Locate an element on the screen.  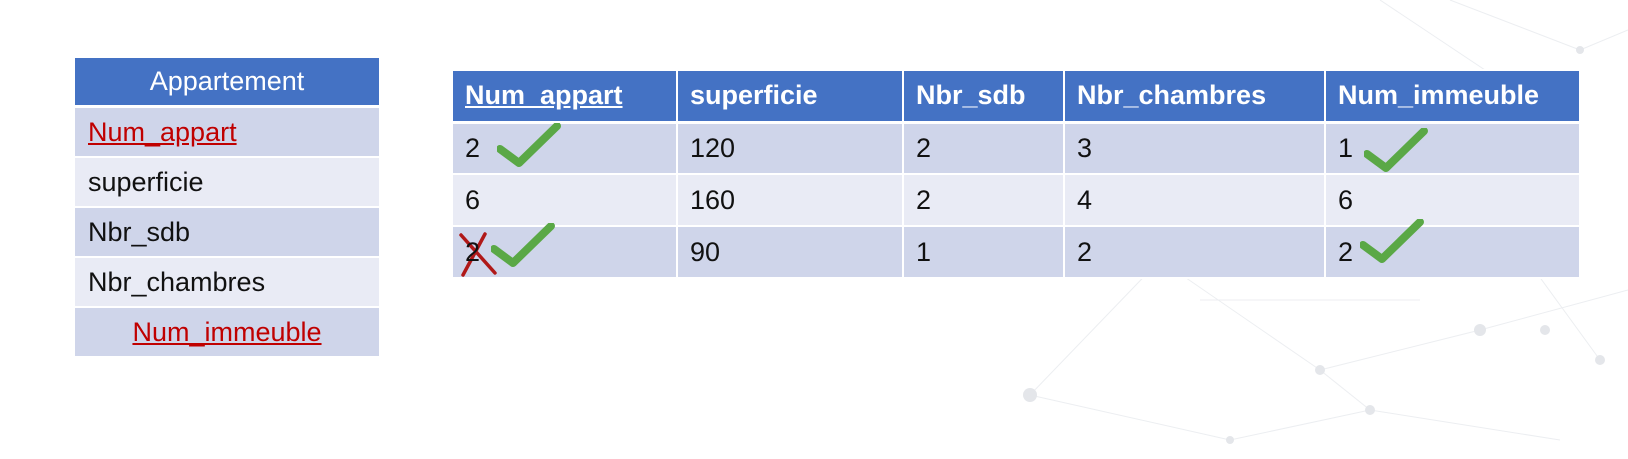
table-cell: 90 is located at coordinates (790, 252).